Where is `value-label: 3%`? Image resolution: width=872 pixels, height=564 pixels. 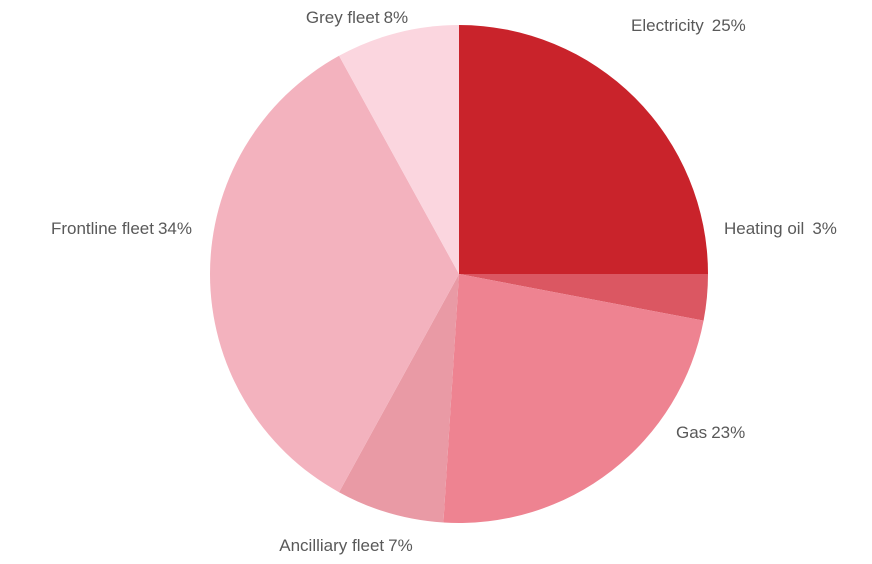 value-label: 3% is located at coordinates (824, 228).